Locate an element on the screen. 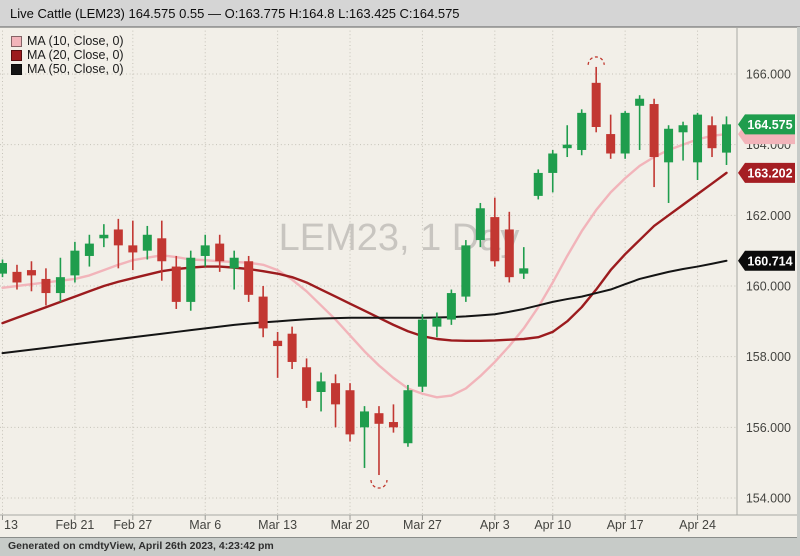 This screenshot has width=800, height=556. last-price-tag: 164.575 is located at coordinates (766, 124).